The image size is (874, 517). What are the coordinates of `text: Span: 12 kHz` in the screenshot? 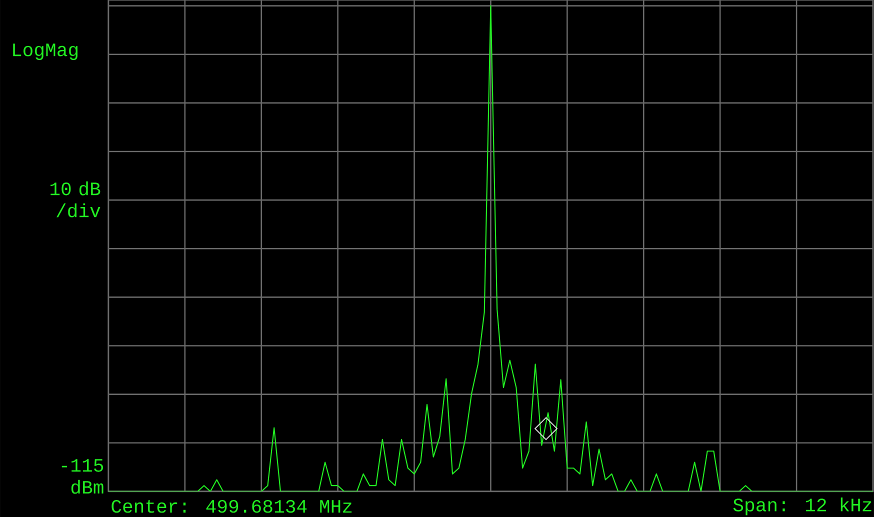 It's located at (802, 506).